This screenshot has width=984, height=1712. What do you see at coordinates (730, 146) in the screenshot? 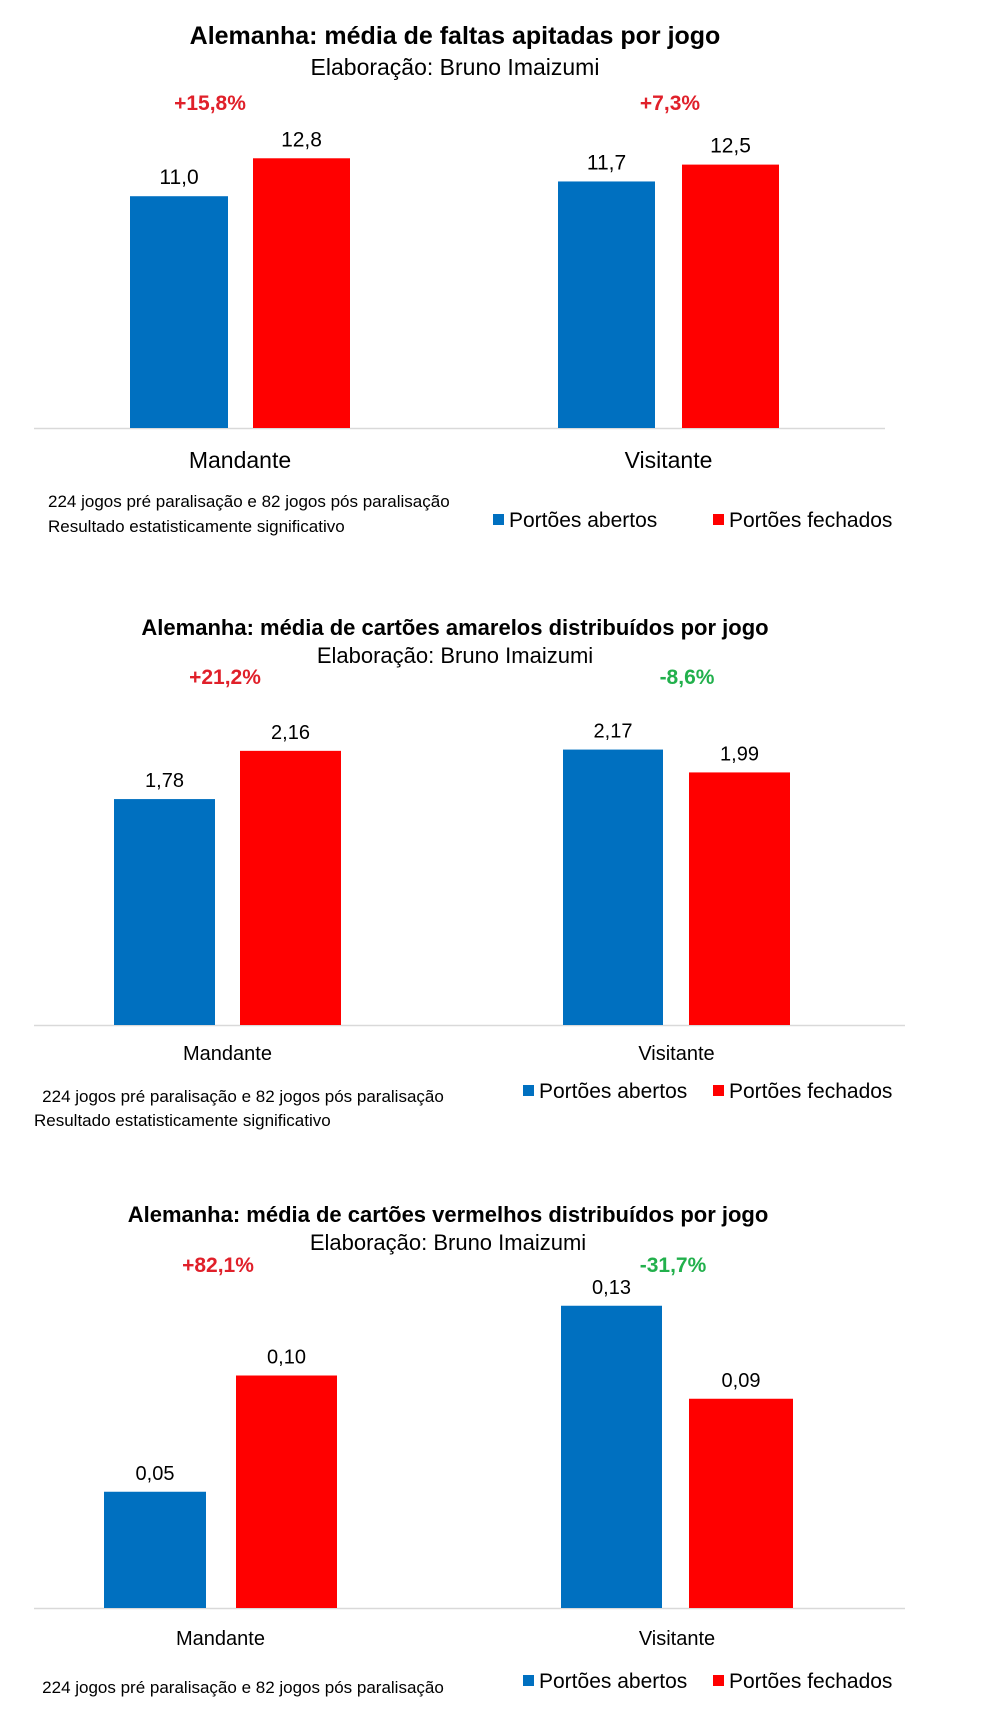
I see `data-label: 12,5` at bounding box center [730, 146].